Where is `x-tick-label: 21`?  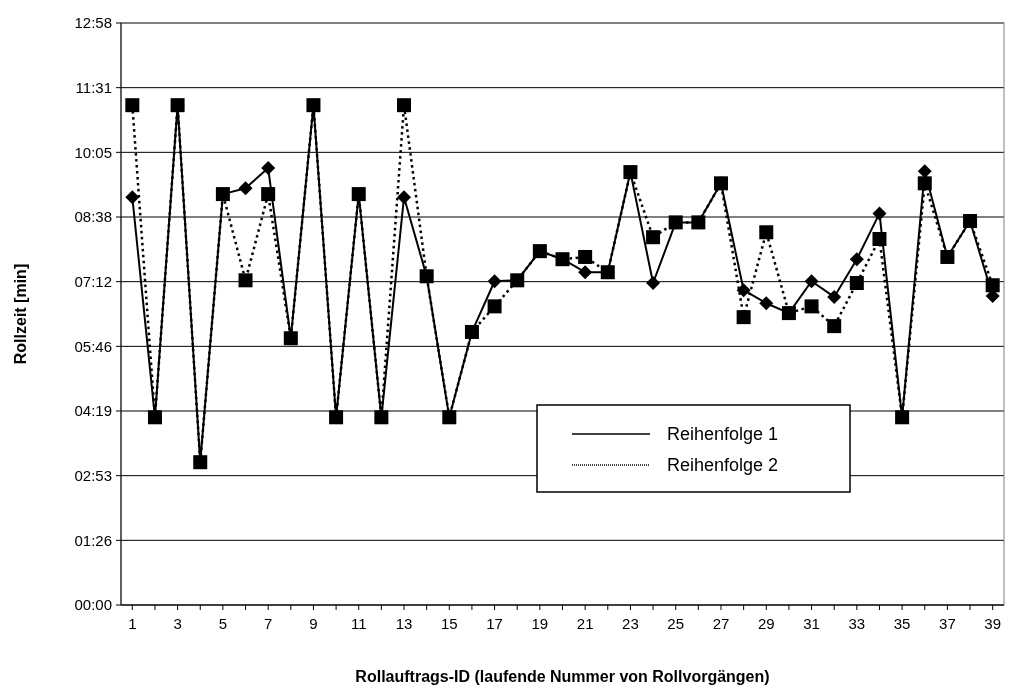
x-tick-label: 21 is located at coordinates (585, 623).